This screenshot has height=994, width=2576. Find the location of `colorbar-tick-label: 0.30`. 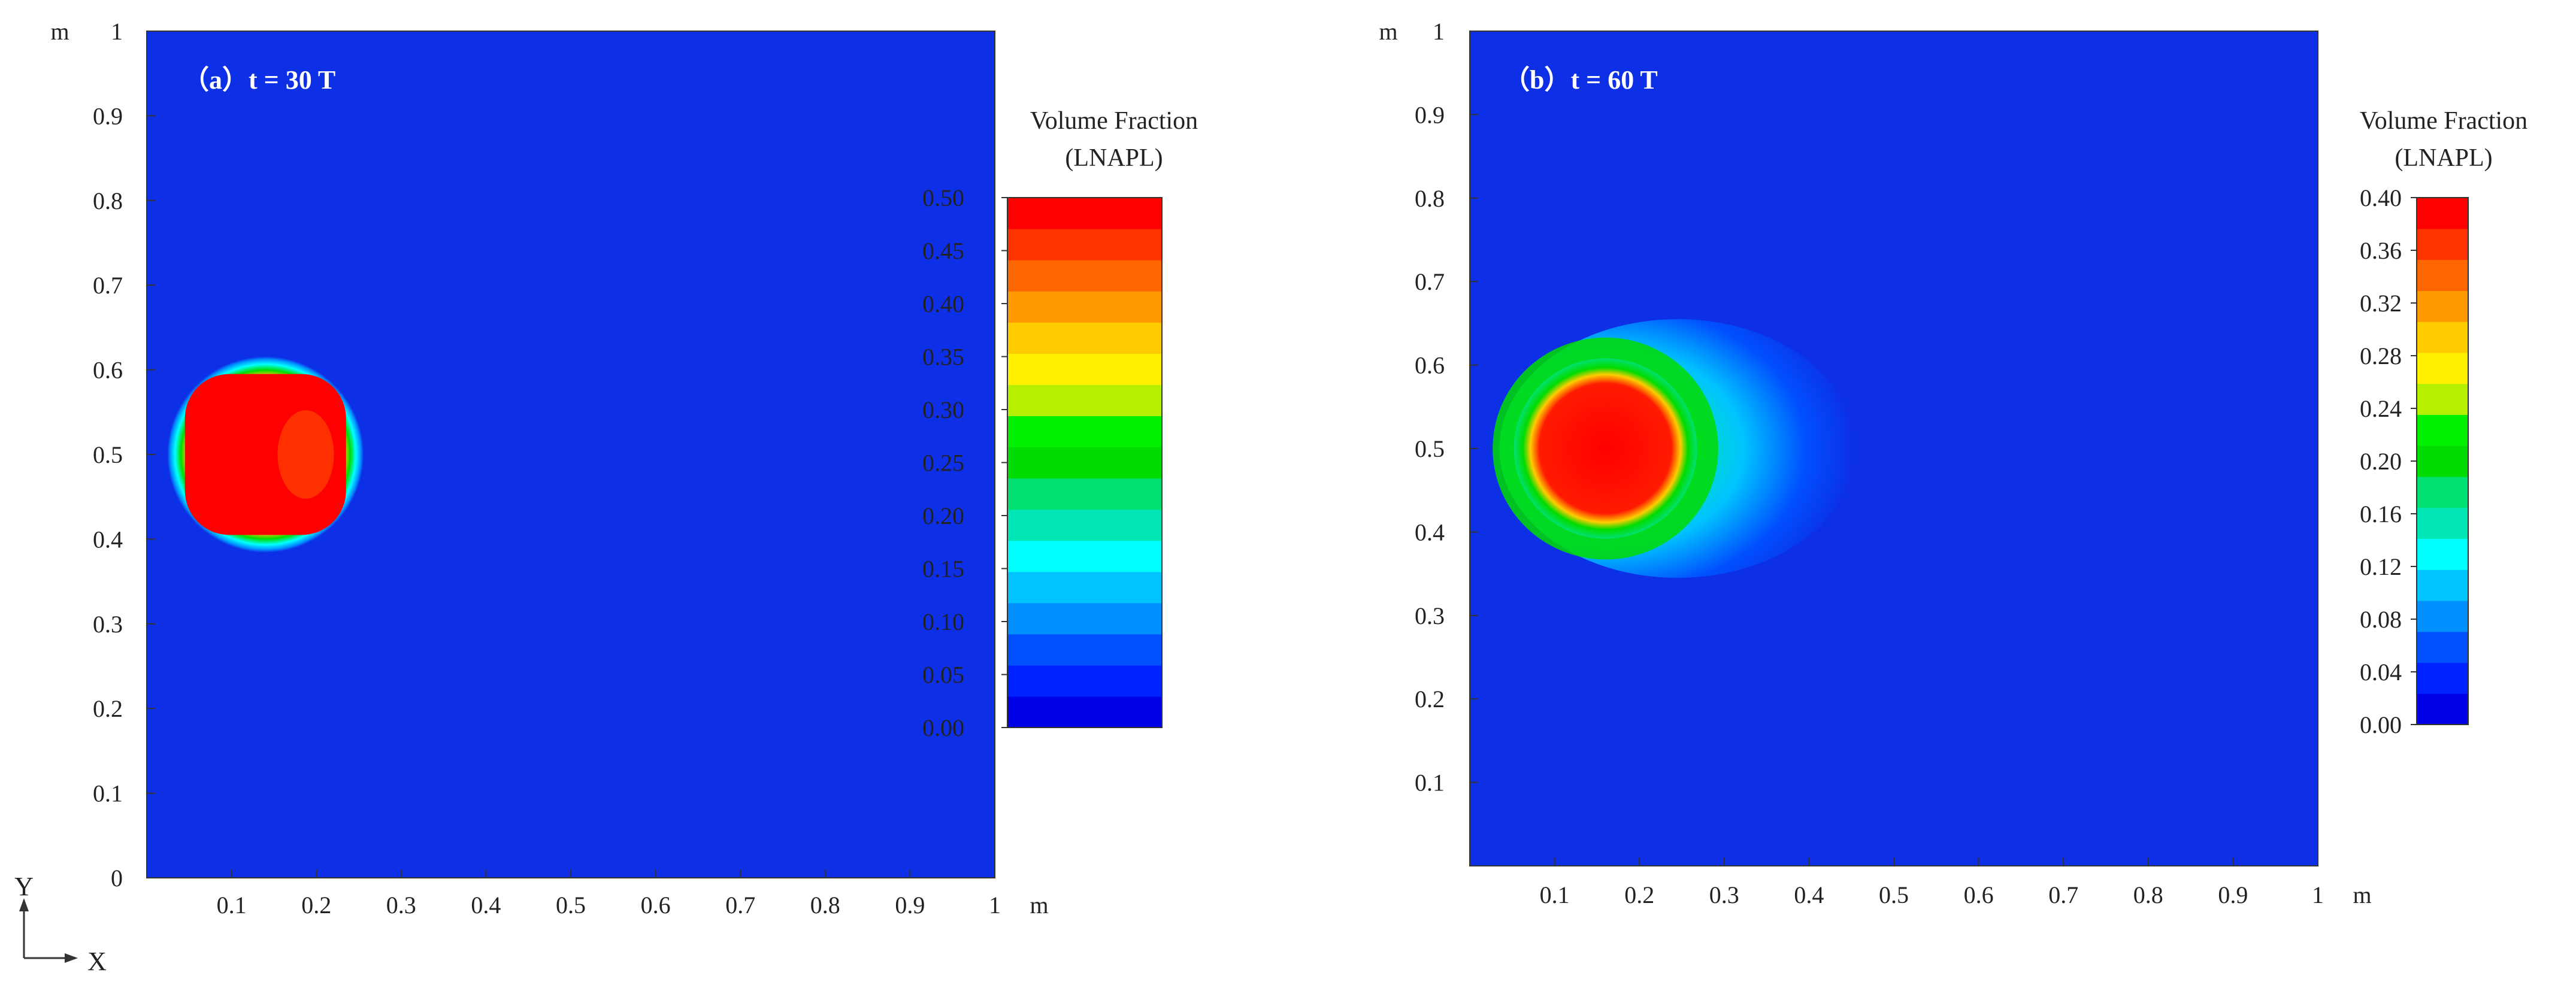

colorbar-tick-label: 0.30 is located at coordinates (943, 410).